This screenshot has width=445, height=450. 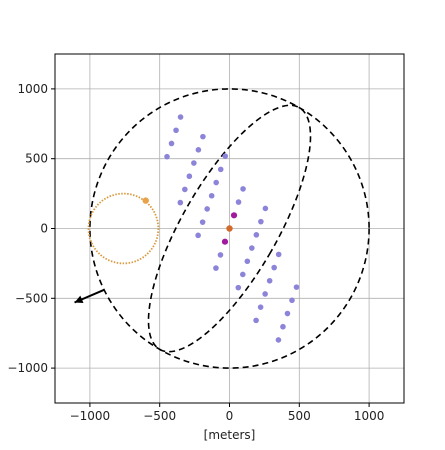 I want to click on x-tick-label: 500, so click(x=299, y=416).